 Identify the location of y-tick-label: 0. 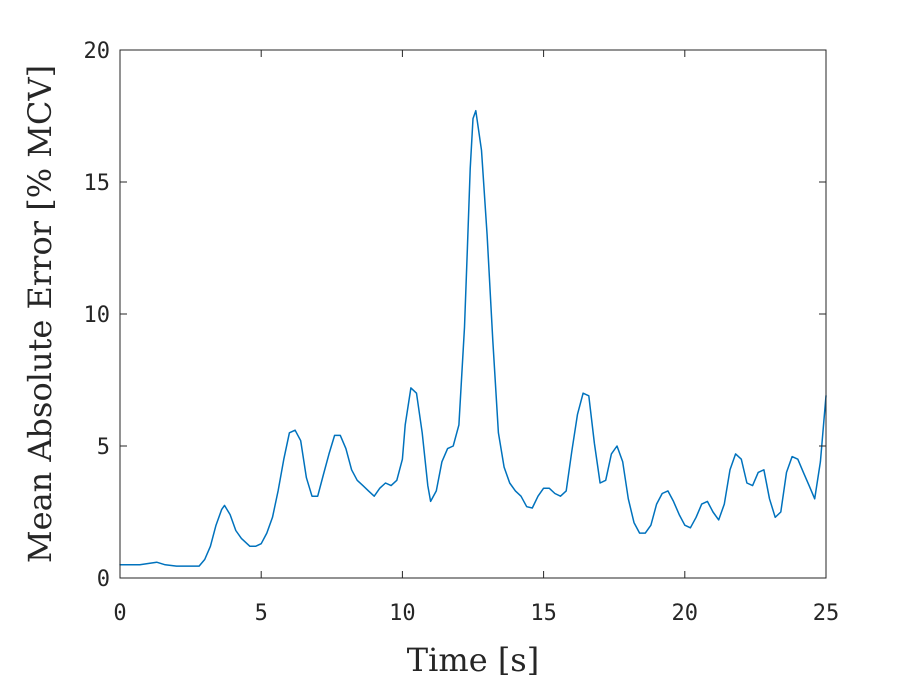
(103, 579).